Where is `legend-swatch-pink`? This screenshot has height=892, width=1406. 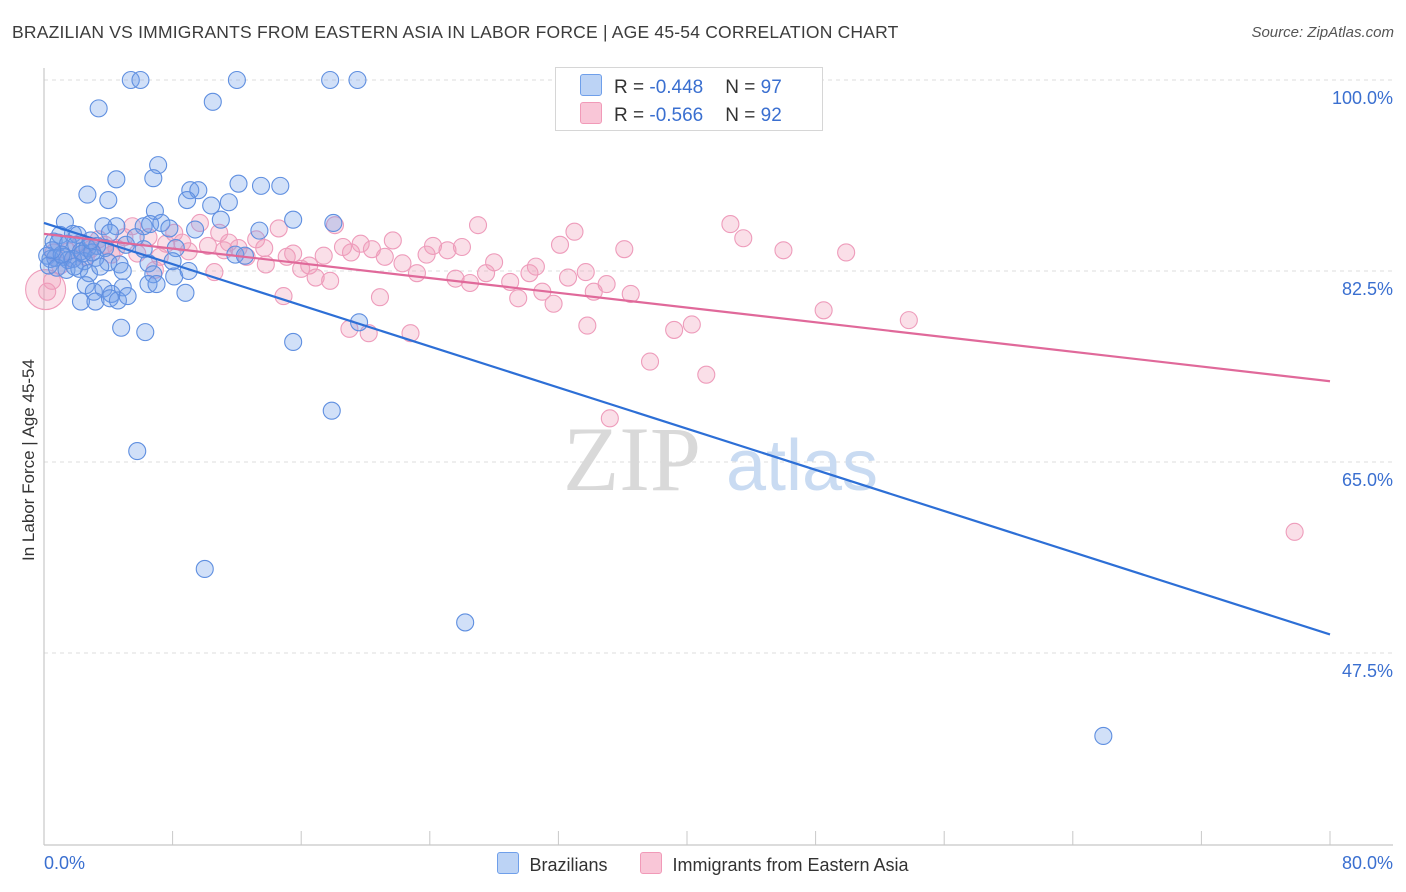 legend-swatch-pink is located at coordinates (591, 113).